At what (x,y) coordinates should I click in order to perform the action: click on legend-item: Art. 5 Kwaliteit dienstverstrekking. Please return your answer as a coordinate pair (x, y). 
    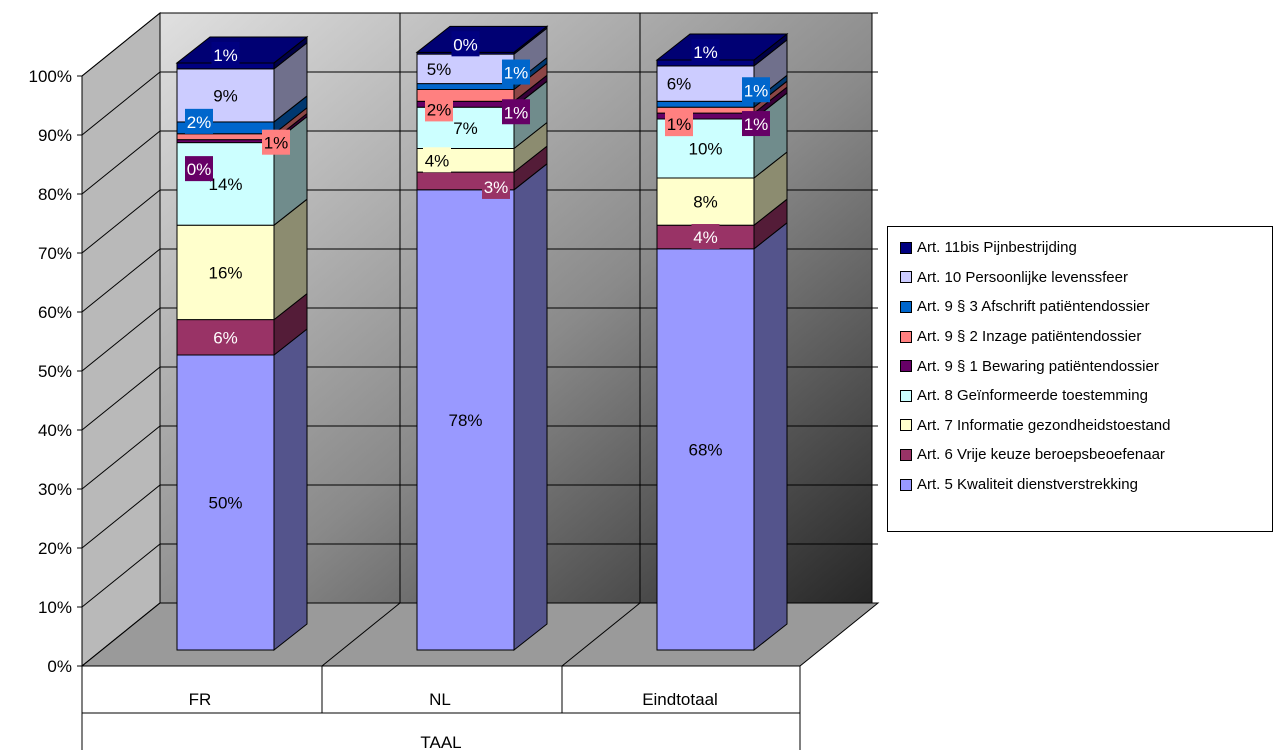
    Looking at the image, I should click on (1086, 485).